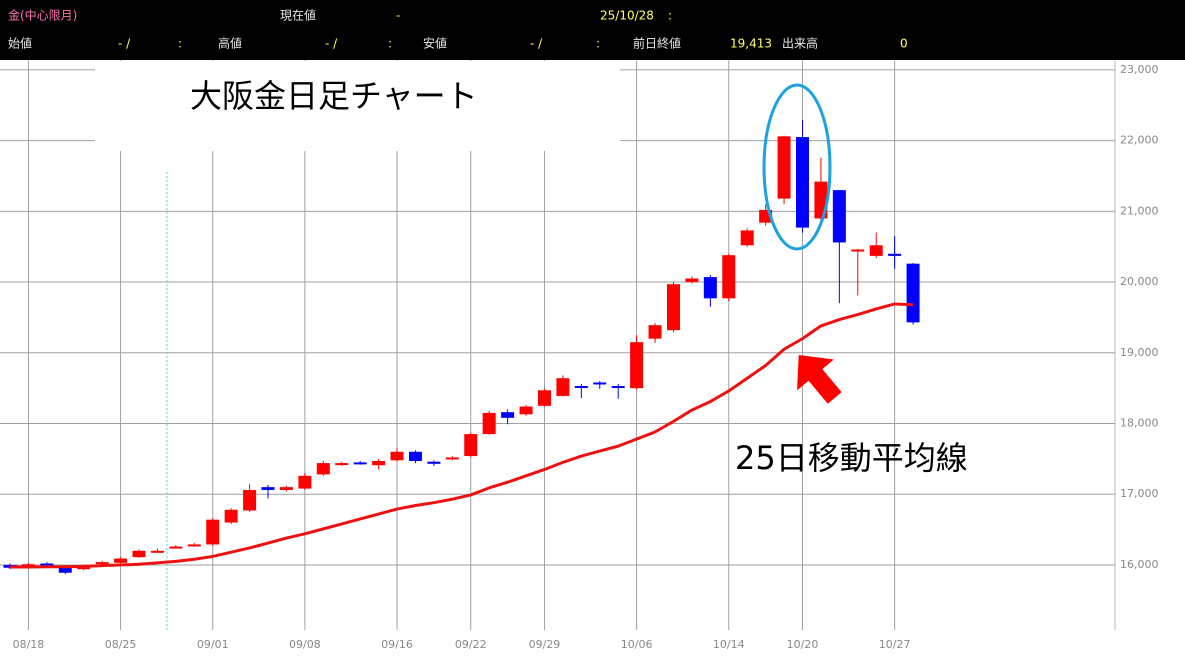 This screenshot has height=662, width=1185. I want to click on arrow, so click(819, 379).